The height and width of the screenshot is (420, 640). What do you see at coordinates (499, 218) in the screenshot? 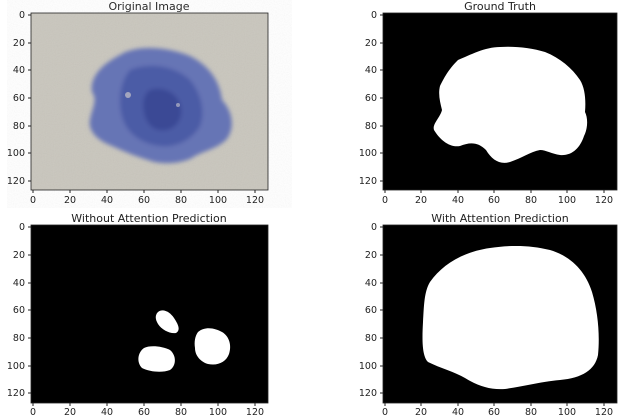
I see `panel-title: With Attention Prediction` at bounding box center [499, 218].